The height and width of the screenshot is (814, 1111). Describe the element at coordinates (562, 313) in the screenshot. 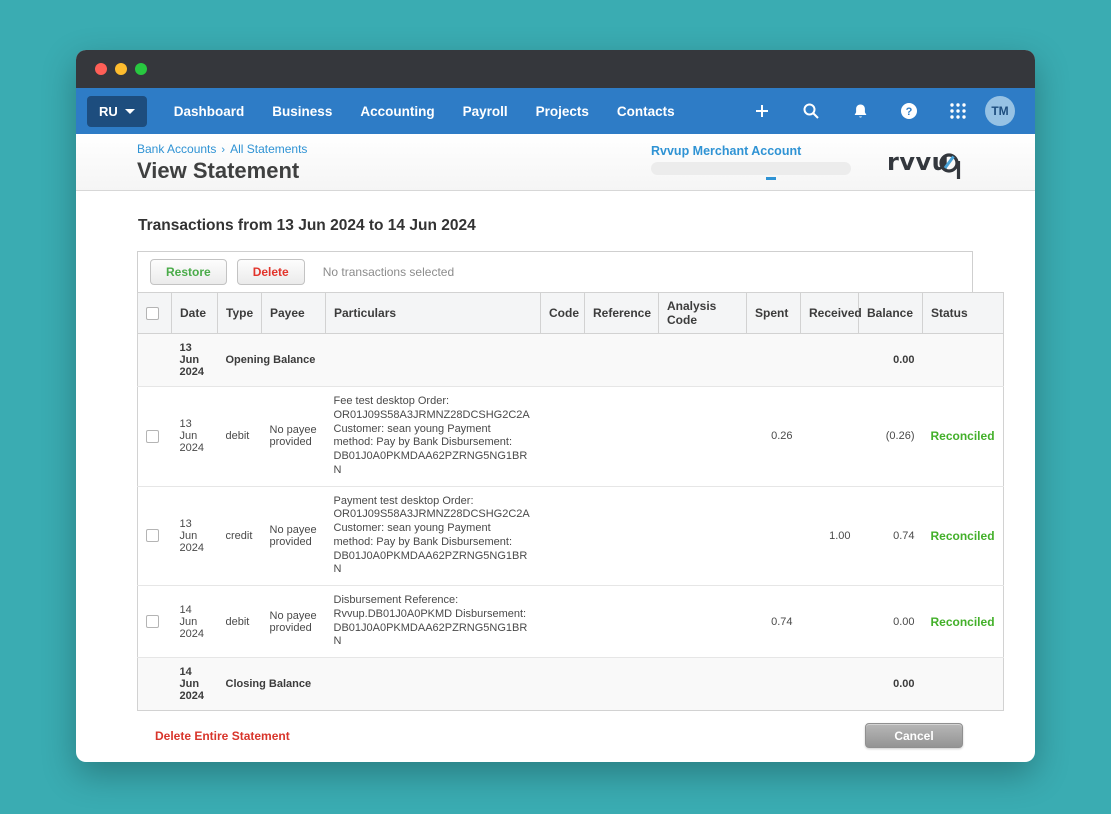

I see `column-header-code: Code` at that location.